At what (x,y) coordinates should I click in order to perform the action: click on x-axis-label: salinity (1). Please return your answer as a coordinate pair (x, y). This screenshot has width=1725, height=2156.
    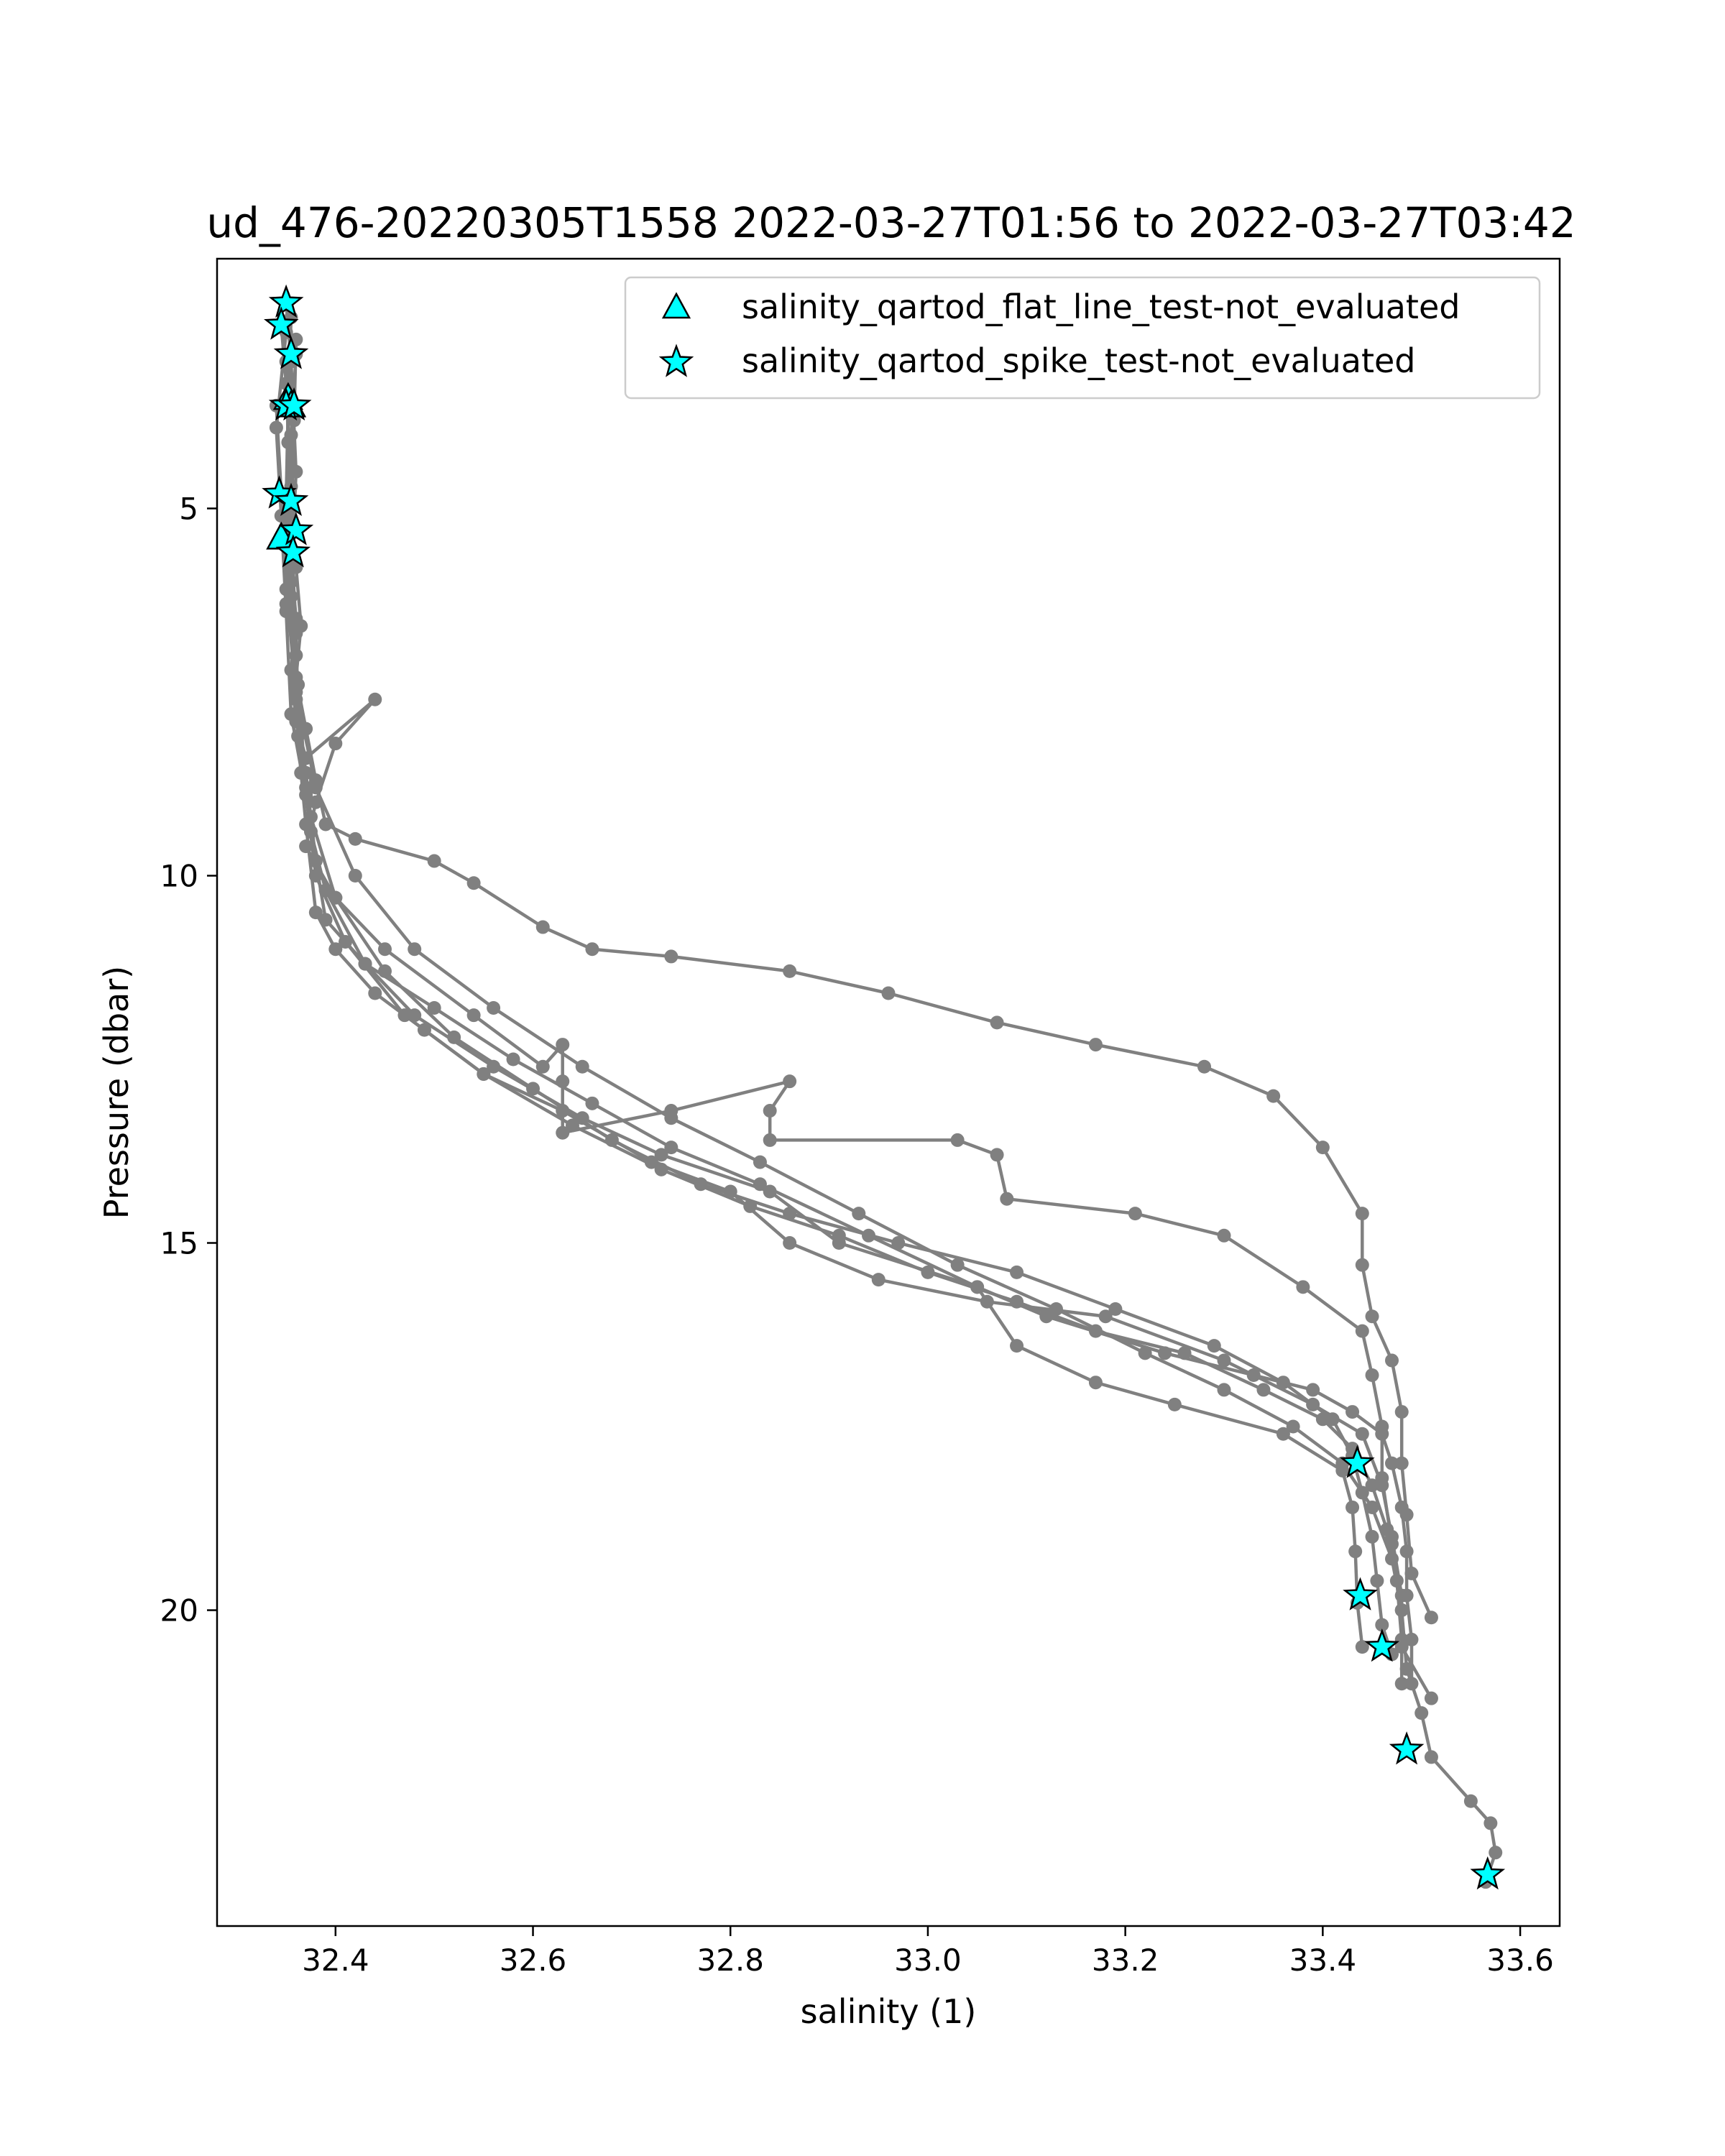
    Looking at the image, I should click on (889, 2011).